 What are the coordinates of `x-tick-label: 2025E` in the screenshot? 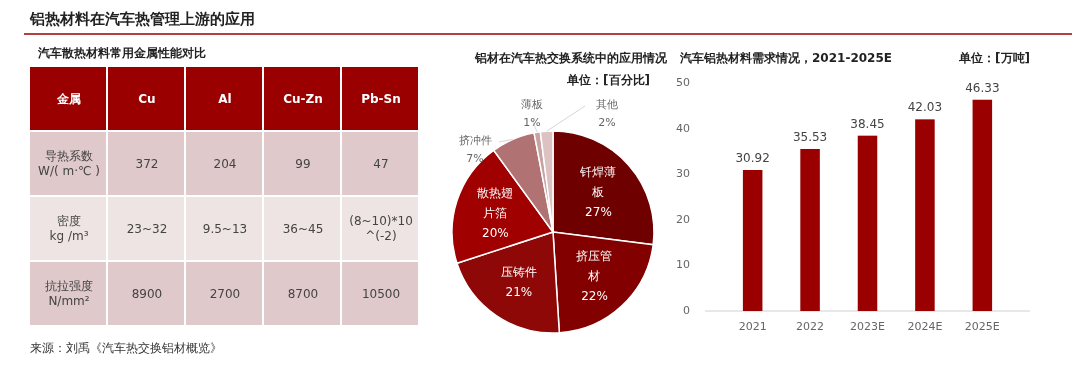 It's located at (982, 326).